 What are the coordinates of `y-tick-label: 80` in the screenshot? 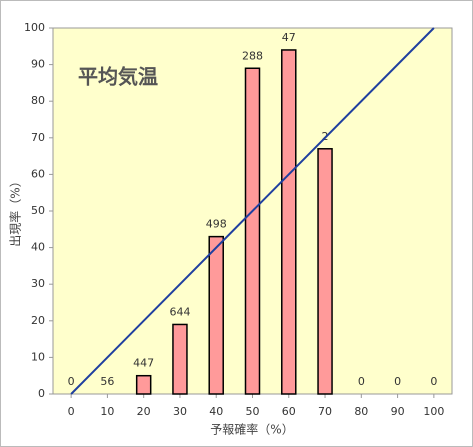 It's located at (38, 100).